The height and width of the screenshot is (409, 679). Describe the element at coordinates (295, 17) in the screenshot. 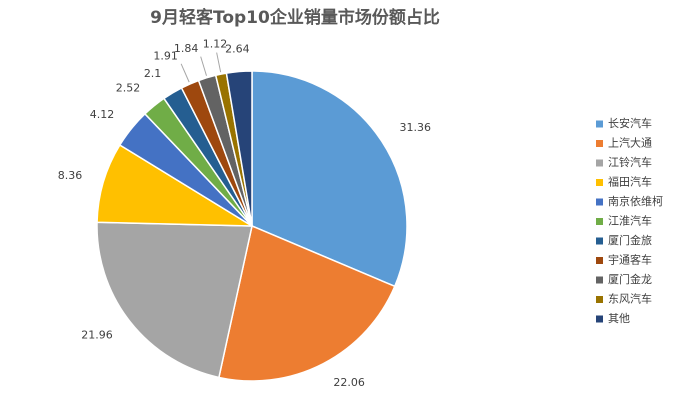

I see `chart-title: 9月轻客Top10企业销量市场份额占比` at that location.